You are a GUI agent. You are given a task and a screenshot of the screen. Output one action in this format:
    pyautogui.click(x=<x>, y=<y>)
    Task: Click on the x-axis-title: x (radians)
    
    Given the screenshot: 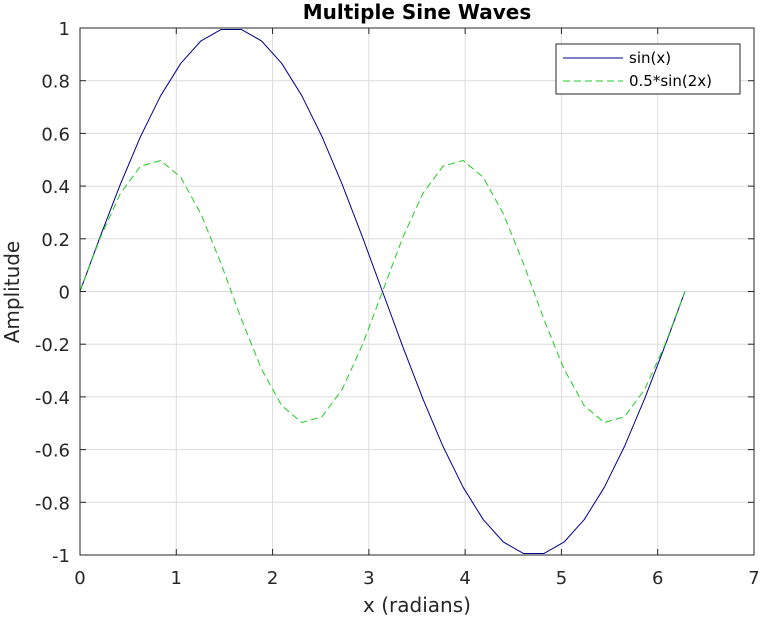 What is the action you would take?
    pyautogui.click(x=417, y=605)
    